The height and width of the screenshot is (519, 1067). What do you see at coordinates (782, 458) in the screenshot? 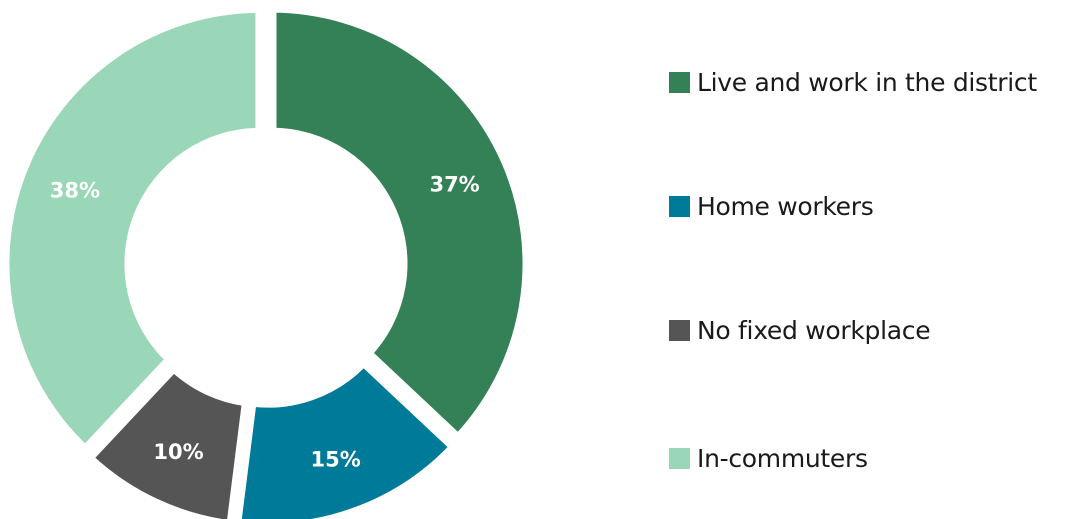
I see `legend-label-in-commuters: In-commuters` at bounding box center [782, 458].